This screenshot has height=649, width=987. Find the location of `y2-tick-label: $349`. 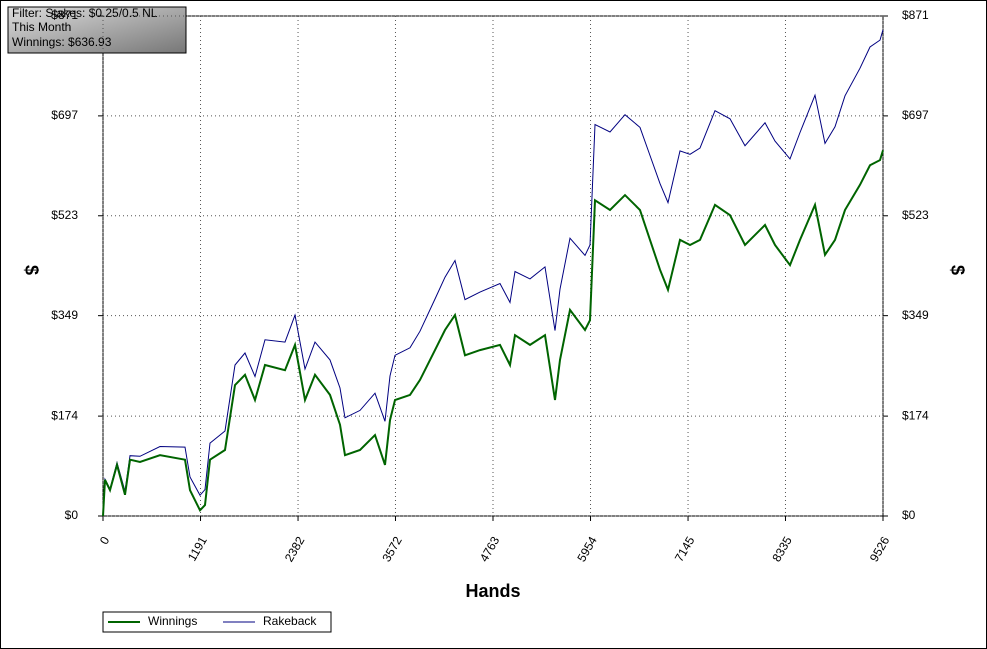

y2-tick-label: $349 is located at coordinates (915, 315).